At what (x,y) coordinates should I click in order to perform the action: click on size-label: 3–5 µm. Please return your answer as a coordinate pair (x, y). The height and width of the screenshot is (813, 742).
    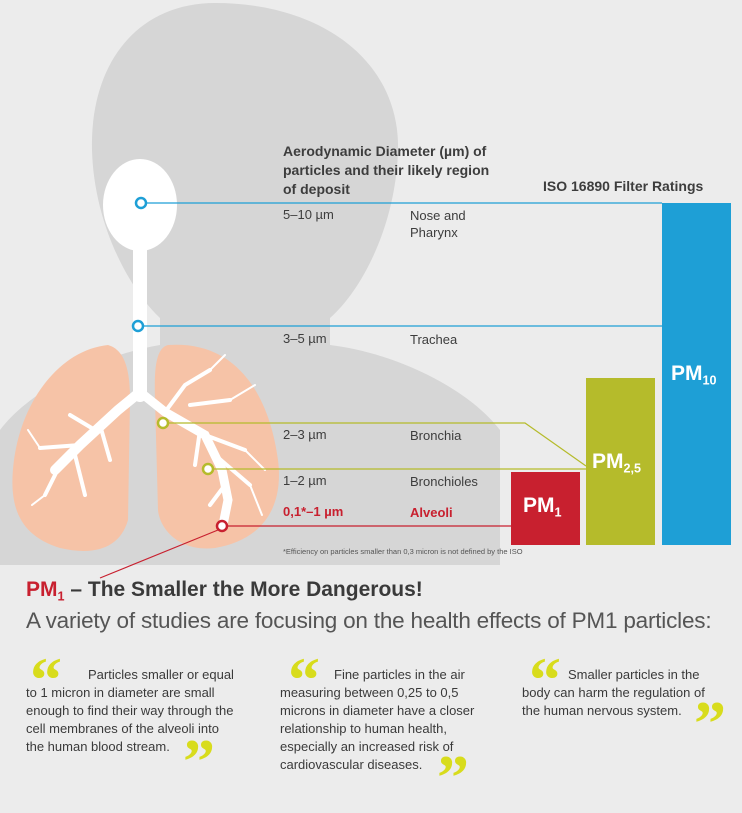
    Looking at the image, I should click on (305, 338).